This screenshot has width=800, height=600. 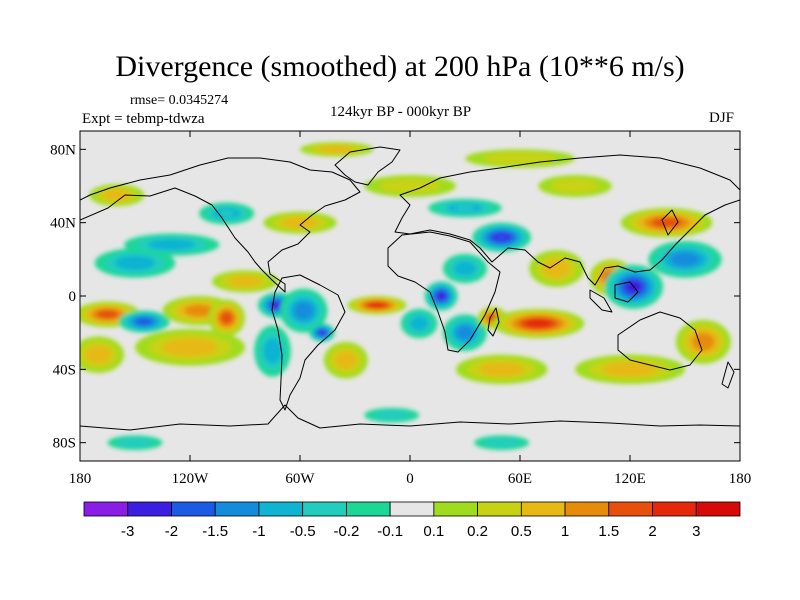 I want to click on colorbar-label: -0.2, so click(x=346, y=531).